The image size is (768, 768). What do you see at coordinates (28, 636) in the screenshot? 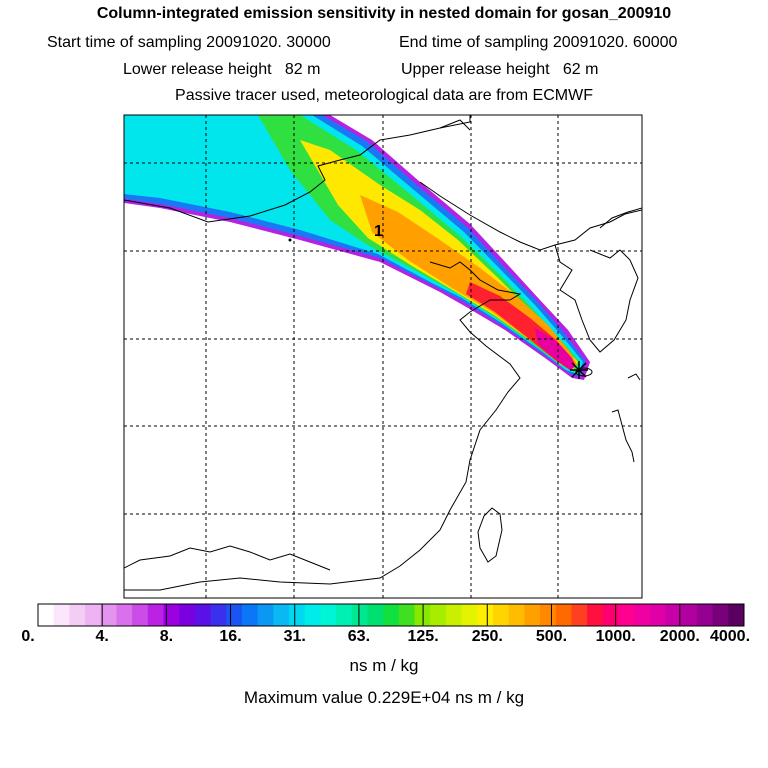
I see `colorbar-tick-label: 0.` at bounding box center [28, 636].